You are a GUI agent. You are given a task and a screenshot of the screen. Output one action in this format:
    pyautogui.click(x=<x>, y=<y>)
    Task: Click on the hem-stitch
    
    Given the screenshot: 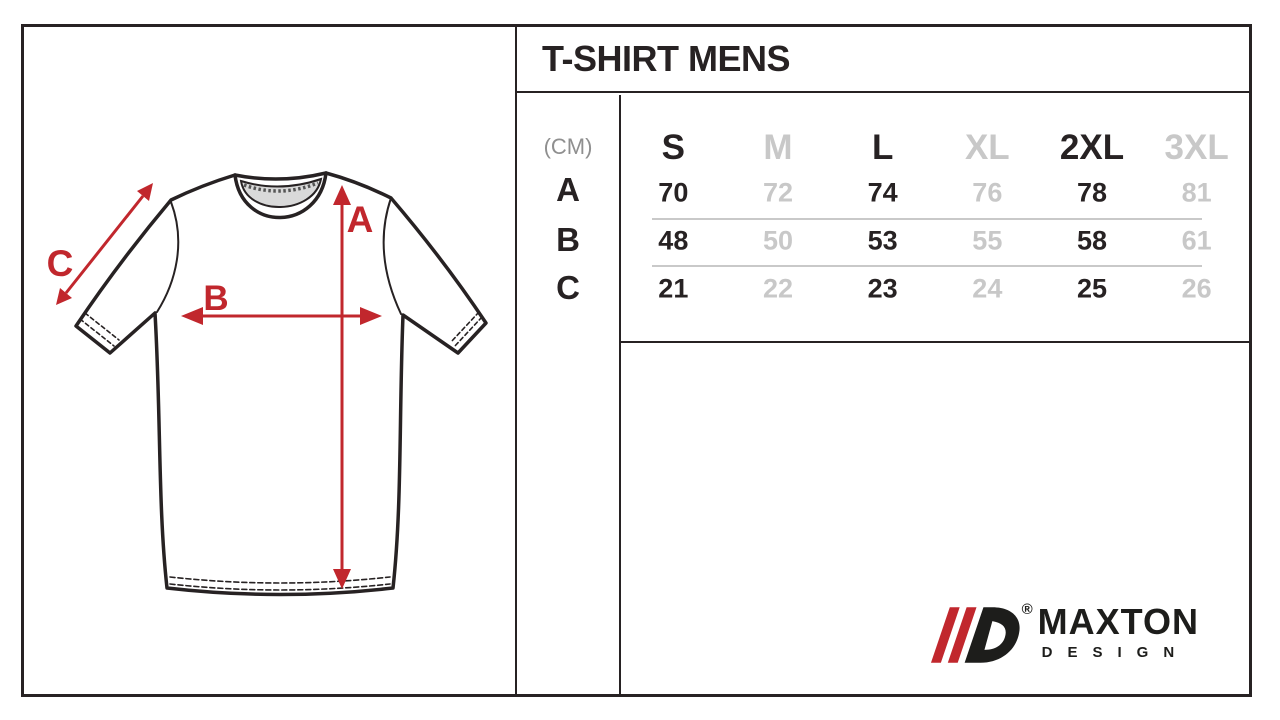 What is the action you would take?
    pyautogui.click(x=280, y=580)
    